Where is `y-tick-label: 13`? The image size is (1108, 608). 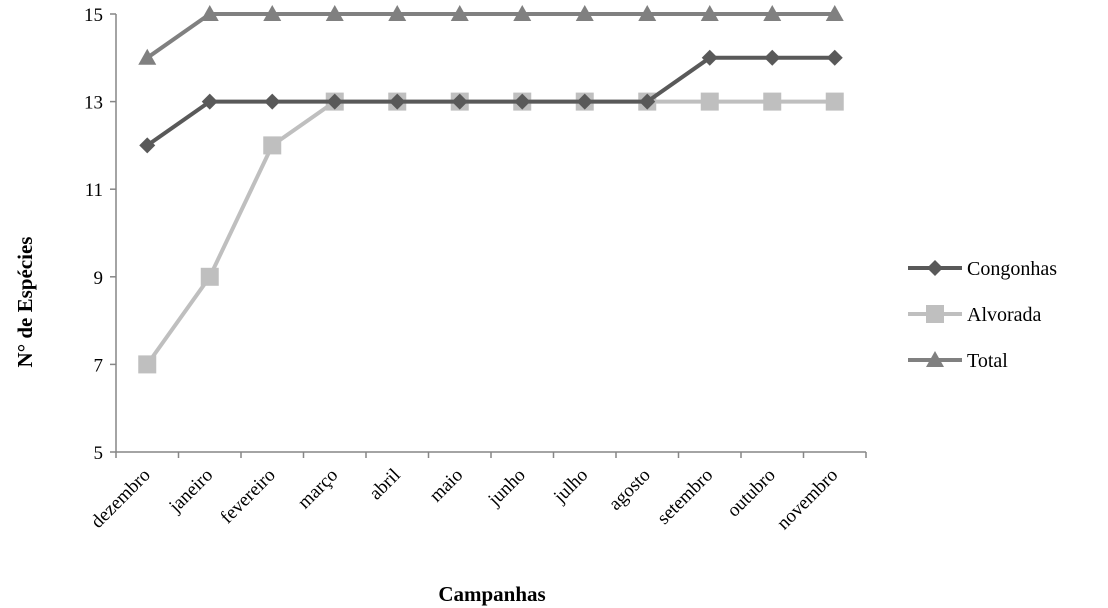
y-tick-label: 13 is located at coordinates (93, 103).